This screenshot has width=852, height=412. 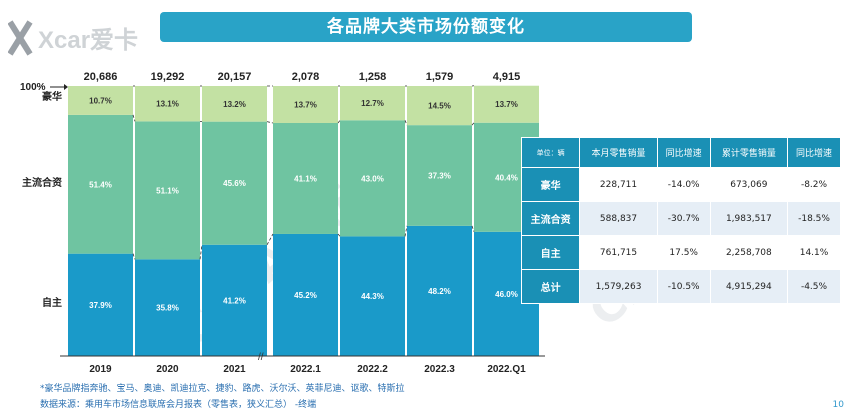 I want to click on table-cell: 761,715, so click(x=618, y=252).